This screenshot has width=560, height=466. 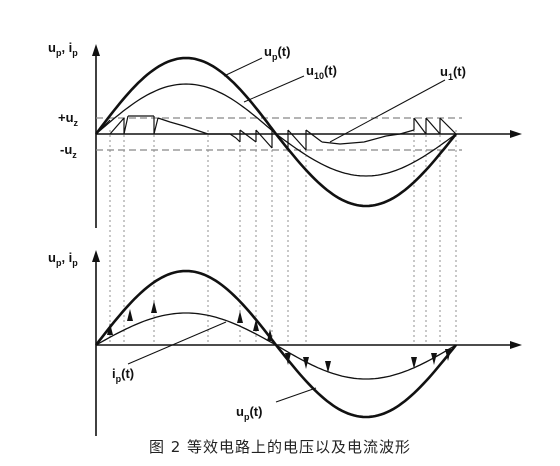 What do you see at coordinates (280, 447) in the screenshot?
I see `figure-caption: 图 2 等效电路上的电压以及电流波形` at bounding box center [280, 447].